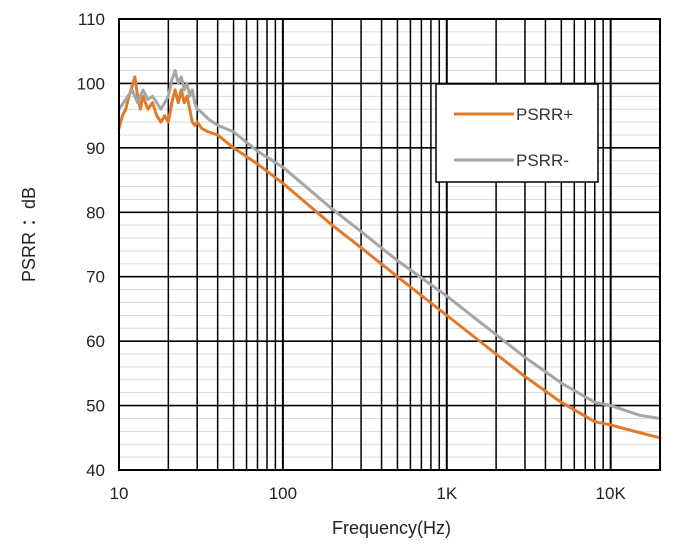  Describe the element at coordinates (542, 160) in the screenshot. I see `legend-label-psrr-minus: PSRR-` at that location.